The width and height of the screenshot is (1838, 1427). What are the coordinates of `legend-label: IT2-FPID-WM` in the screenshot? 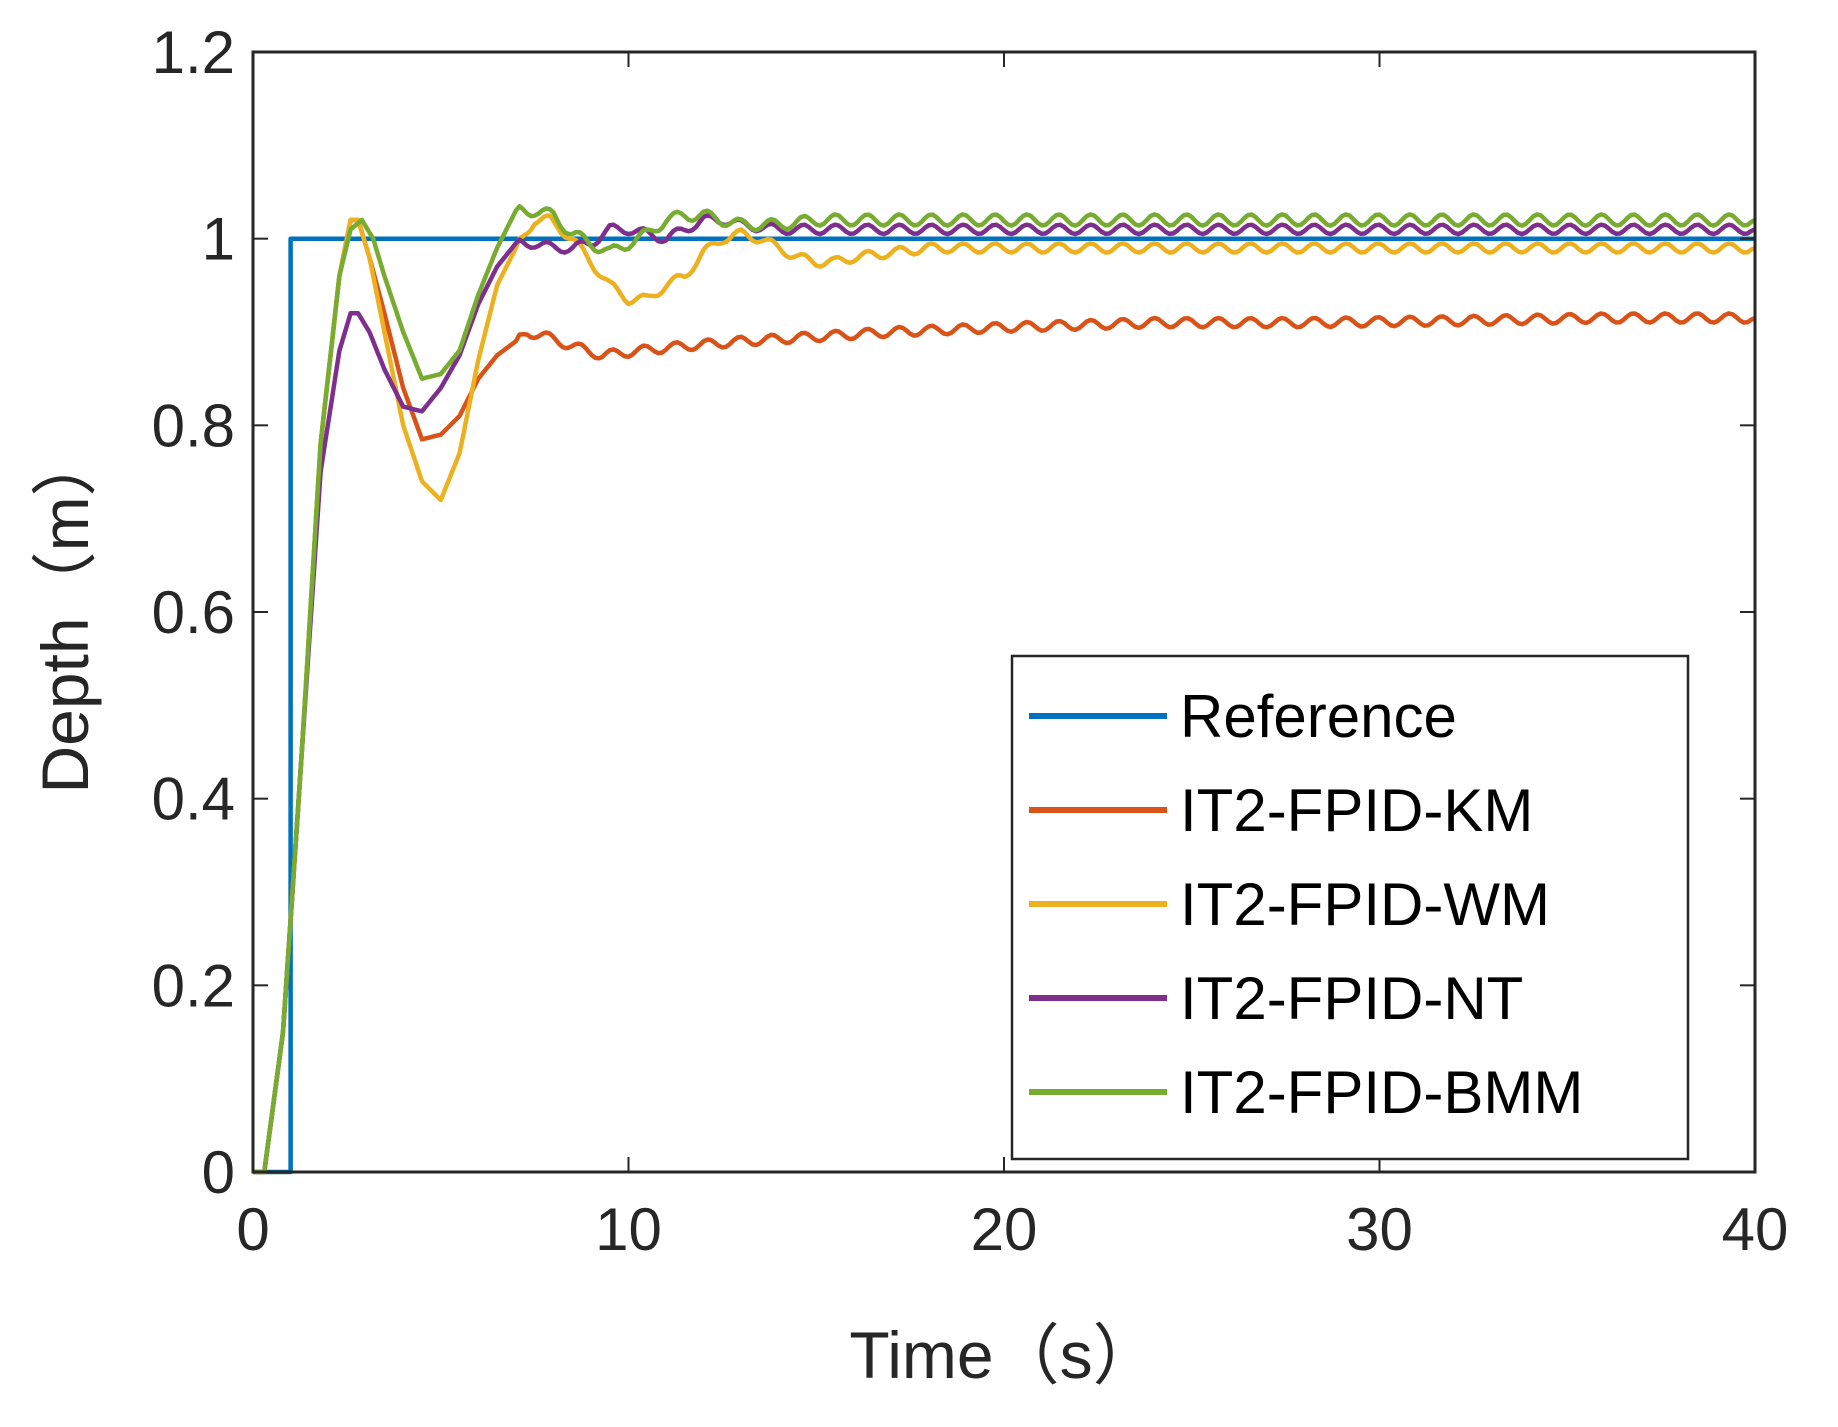 It's located at (1365, 904).